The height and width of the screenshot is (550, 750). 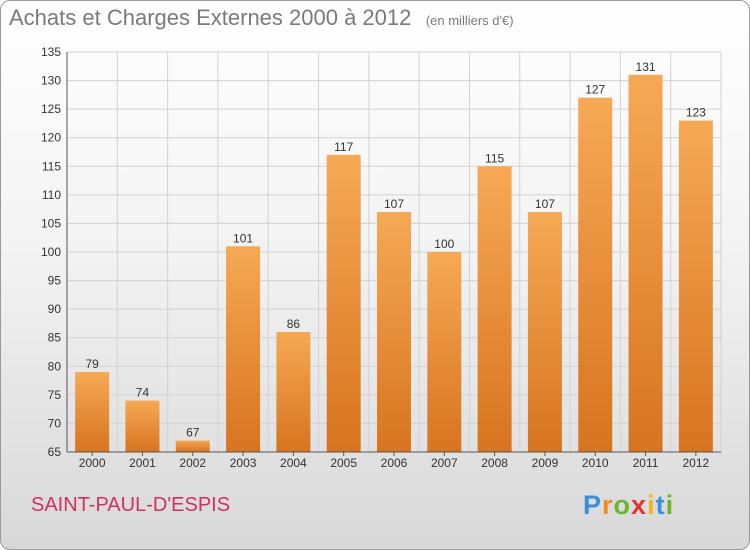 What do you see at coordinates (243, 238) in the screenshot?
I see `bar-value-label: 101` at bounding box center [243, 238].